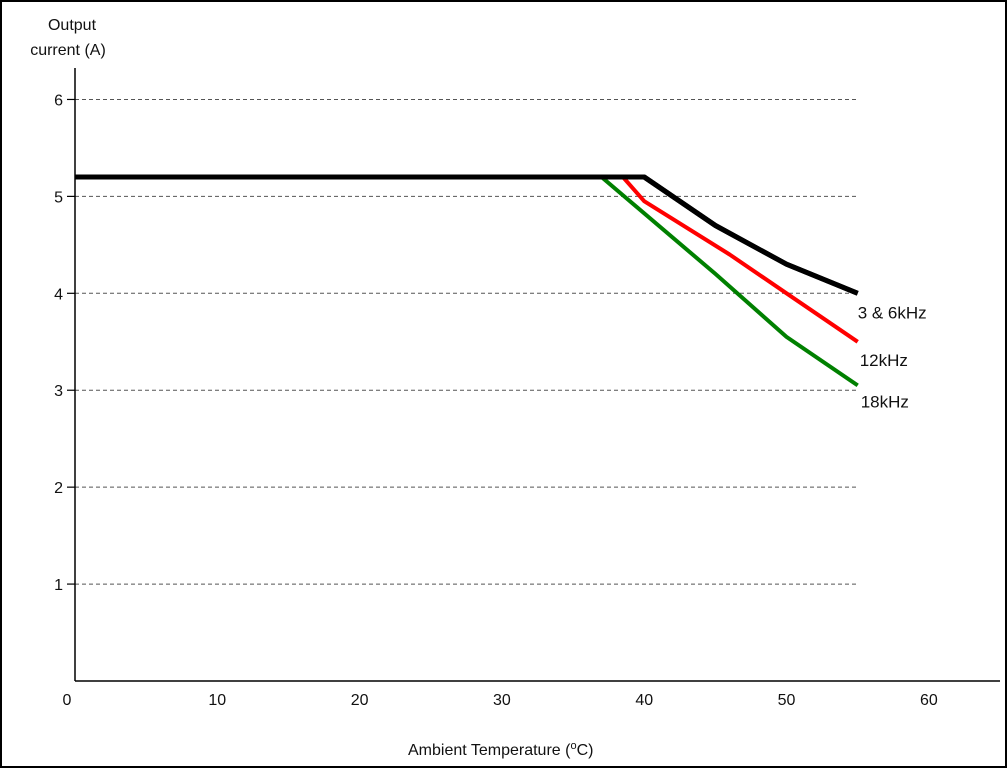 This screenshot has height=768, width=1007. I want to click on x-tick-label-50: 50, so click(787, 700).